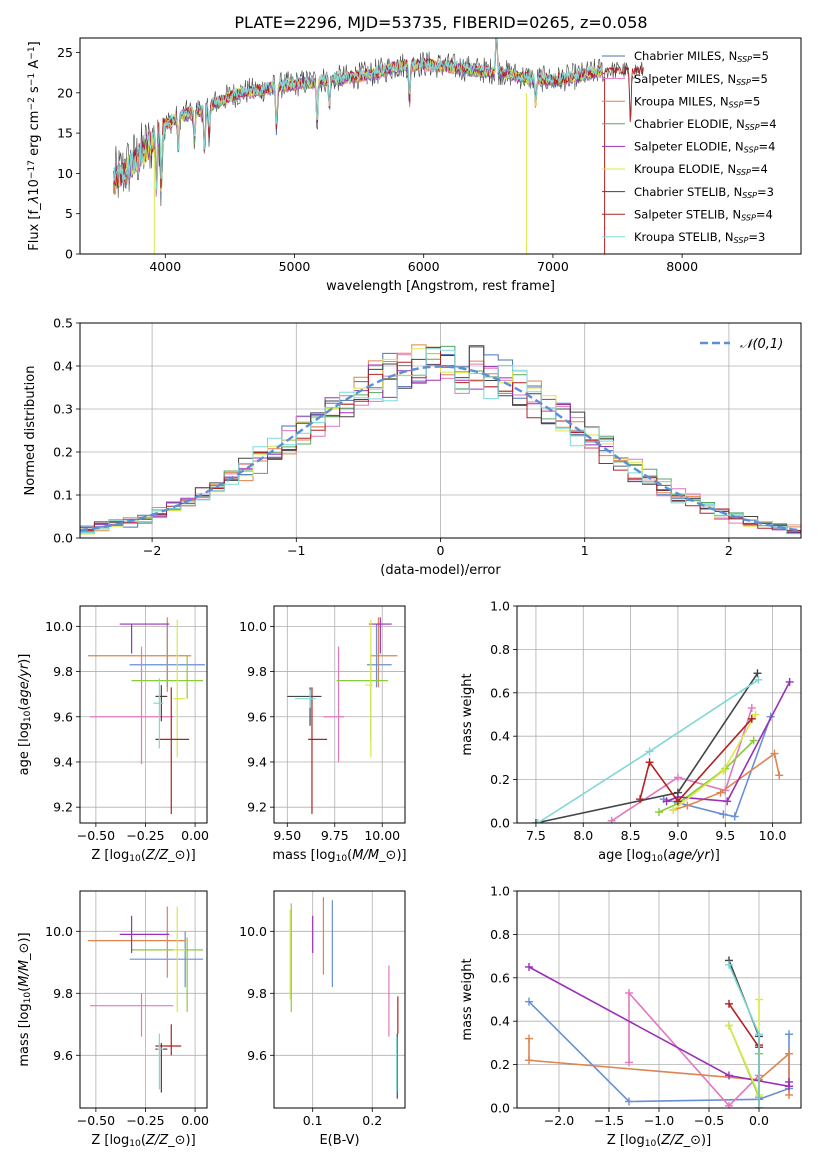 The height and width of the screenshot is (1170, 819). What do you see at coordinates (701, 79) in the screenshot?
I see `legend-label: Salpeter MILES, NSSP=5` at bounding box center [701, 79].